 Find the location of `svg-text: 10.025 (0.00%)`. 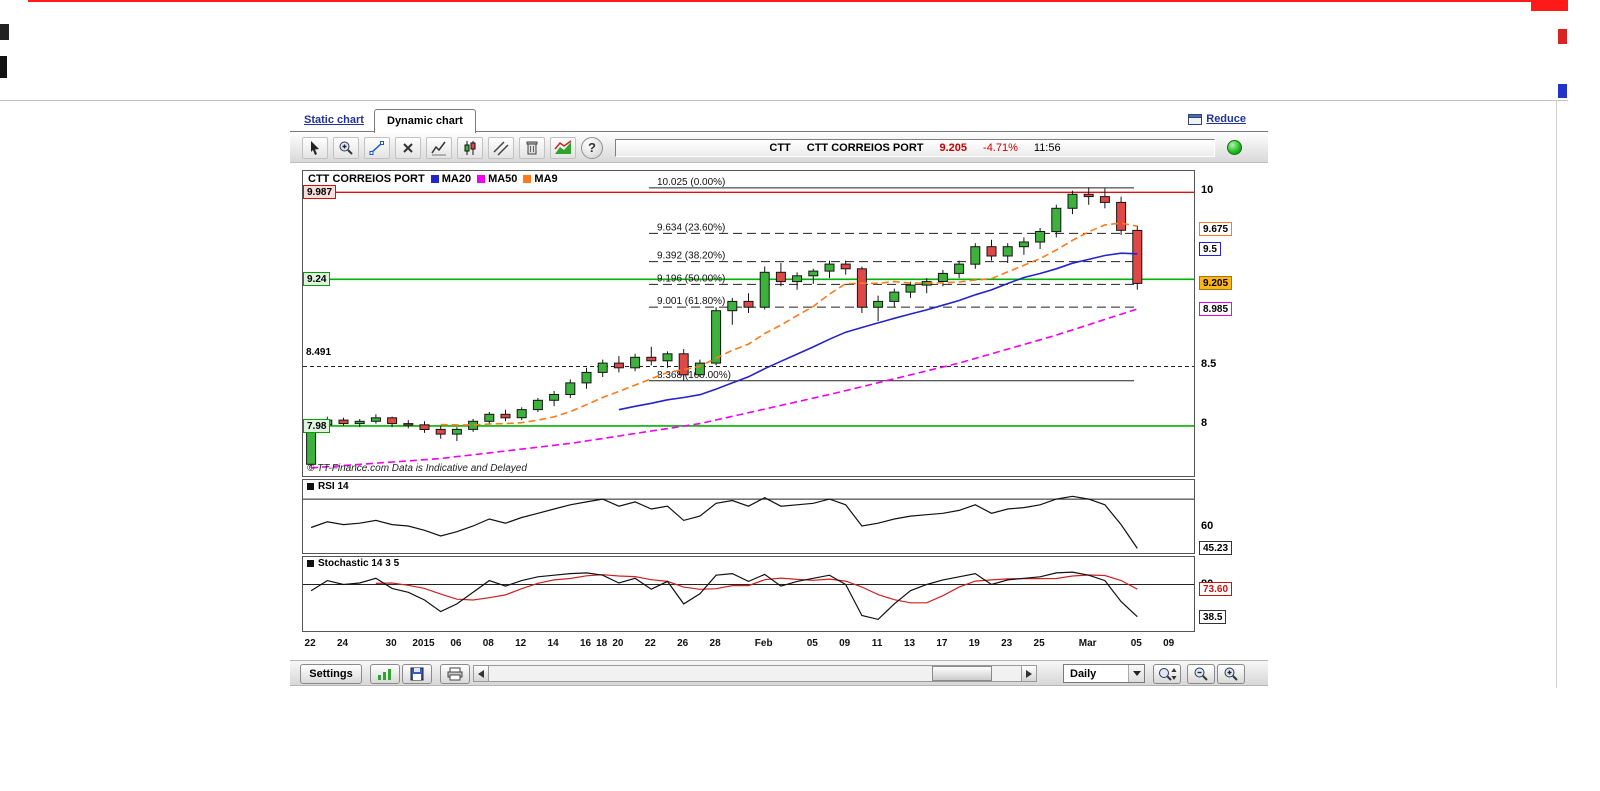

svg-text: 10.025 (0.00%) is located at coordinates (691, 182).